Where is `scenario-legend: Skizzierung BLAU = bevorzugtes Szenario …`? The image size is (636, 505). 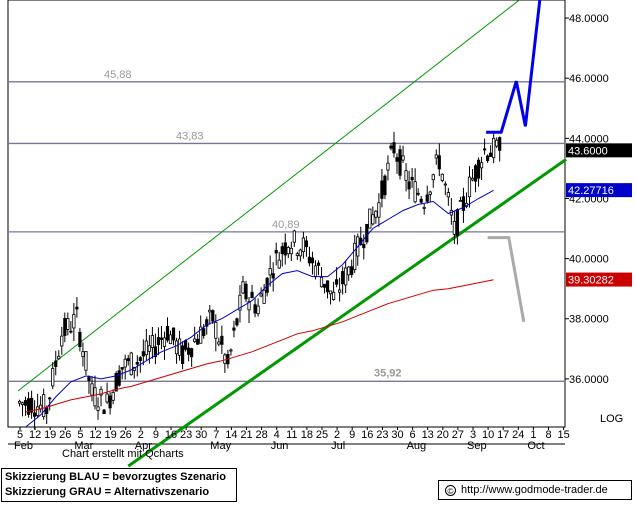 scenario-legend: Skizzierung BLAU = bevorzugtes Szenario … is located at coordinates (119, 485).